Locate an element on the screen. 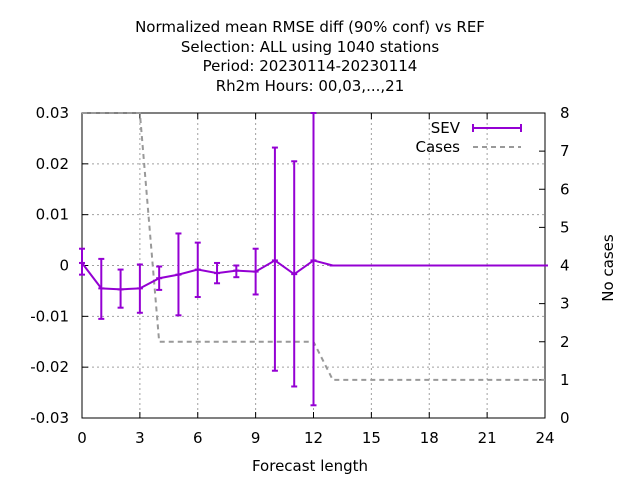 This screenshot has width=640, height=480. x-tick-label: 21 is located at coordinates (487, 438).